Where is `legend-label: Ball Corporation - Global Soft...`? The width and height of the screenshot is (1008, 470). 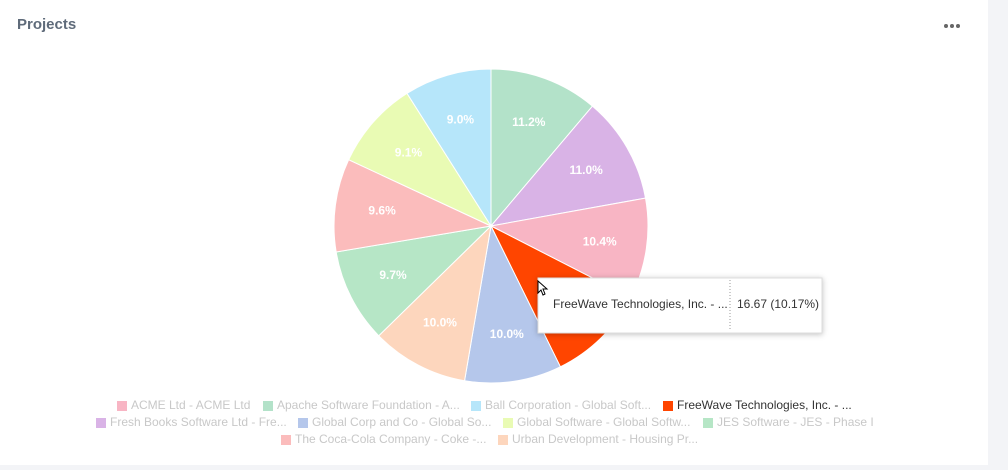 legend-label: Ball Corporation - Global Soft... is located at coordinates (568, 405).